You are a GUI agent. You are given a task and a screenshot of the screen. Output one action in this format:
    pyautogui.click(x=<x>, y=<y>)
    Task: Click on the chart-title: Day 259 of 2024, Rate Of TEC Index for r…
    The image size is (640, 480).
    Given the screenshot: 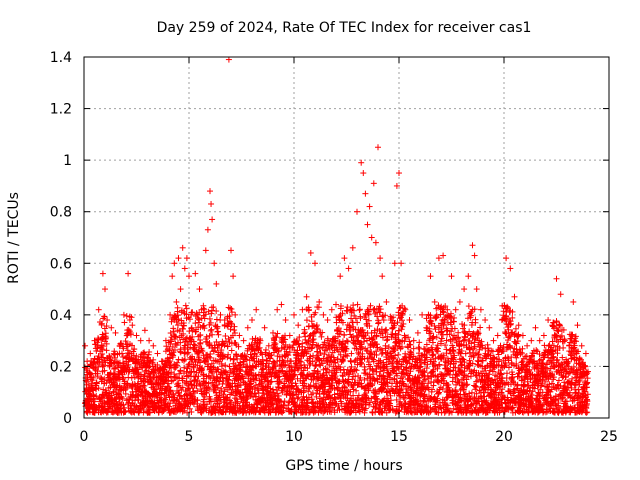 What is the action you would take?
    pyautogui.click(x=344, y=28)
    